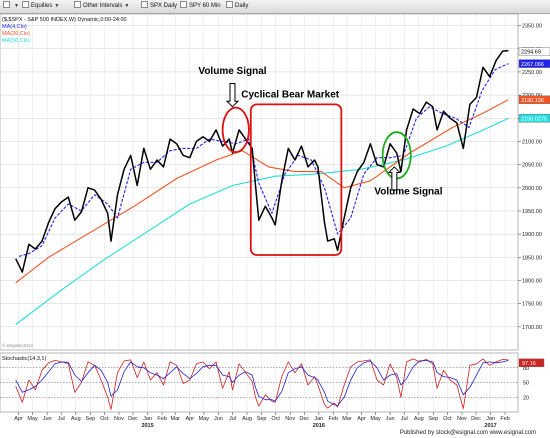  What do you see at coordinates (532, 189) in the screenshot?
I see `price-tick-label: 2000.00` at bounding box center [532, 189].